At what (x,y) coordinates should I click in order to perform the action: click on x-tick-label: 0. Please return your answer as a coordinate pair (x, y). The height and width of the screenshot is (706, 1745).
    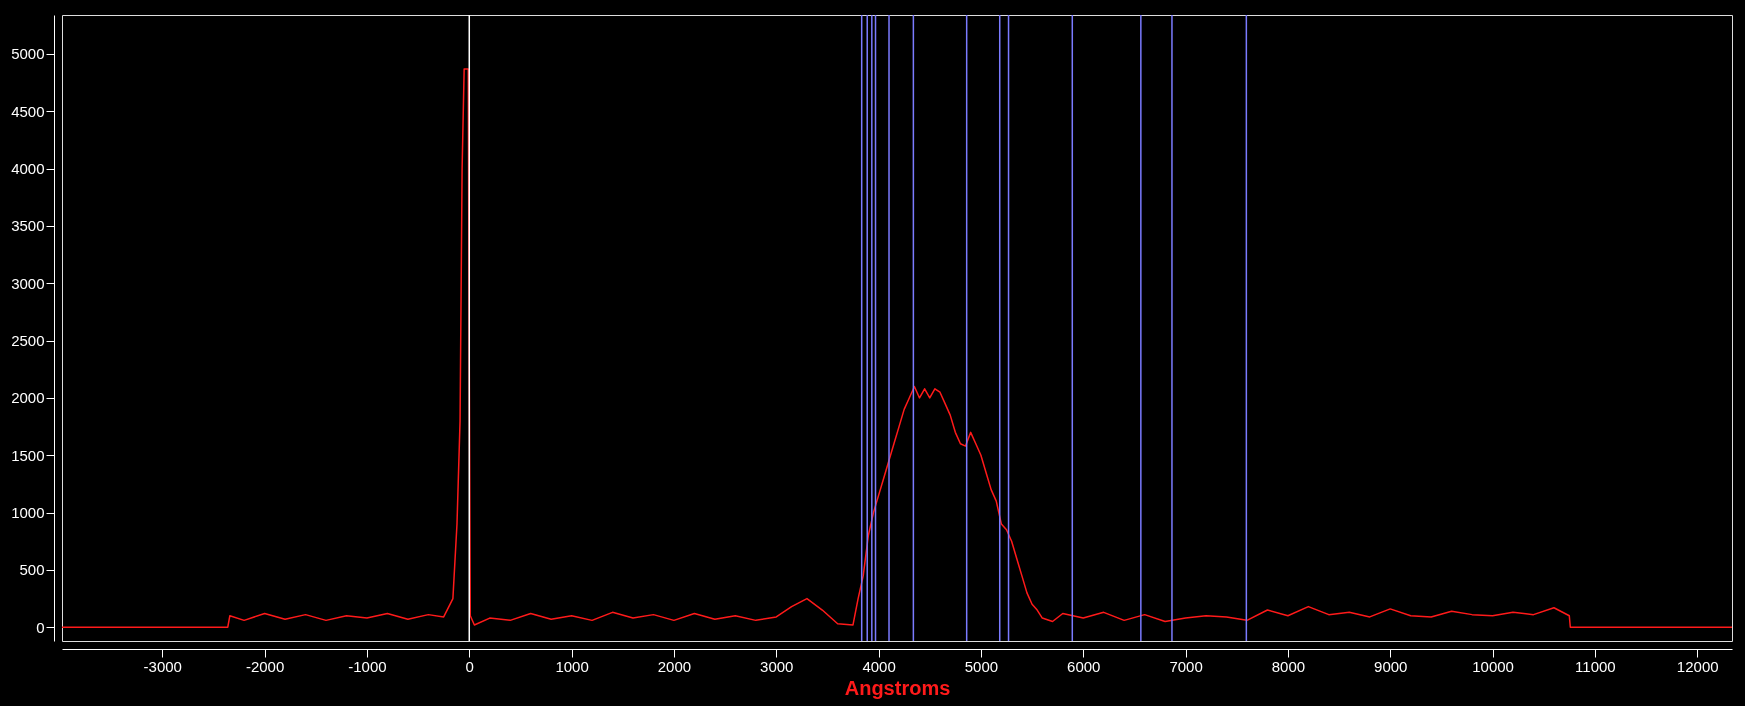
    Looking at the image, I should click on (469, 666).